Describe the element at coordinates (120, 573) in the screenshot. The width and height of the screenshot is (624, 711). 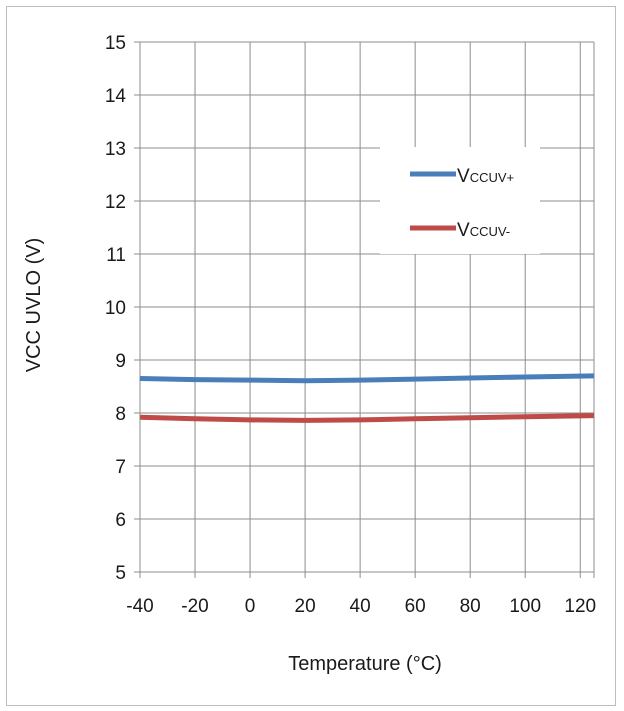
I see `y-tick-label: 5` at that location.